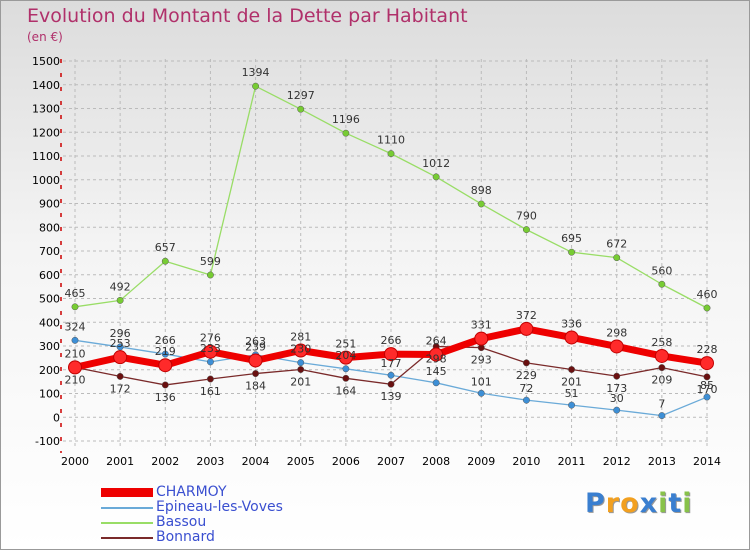 The width and height of the screenshot is (750, 550). I want to click on x-tick-label: 2008, so click(436, 461).